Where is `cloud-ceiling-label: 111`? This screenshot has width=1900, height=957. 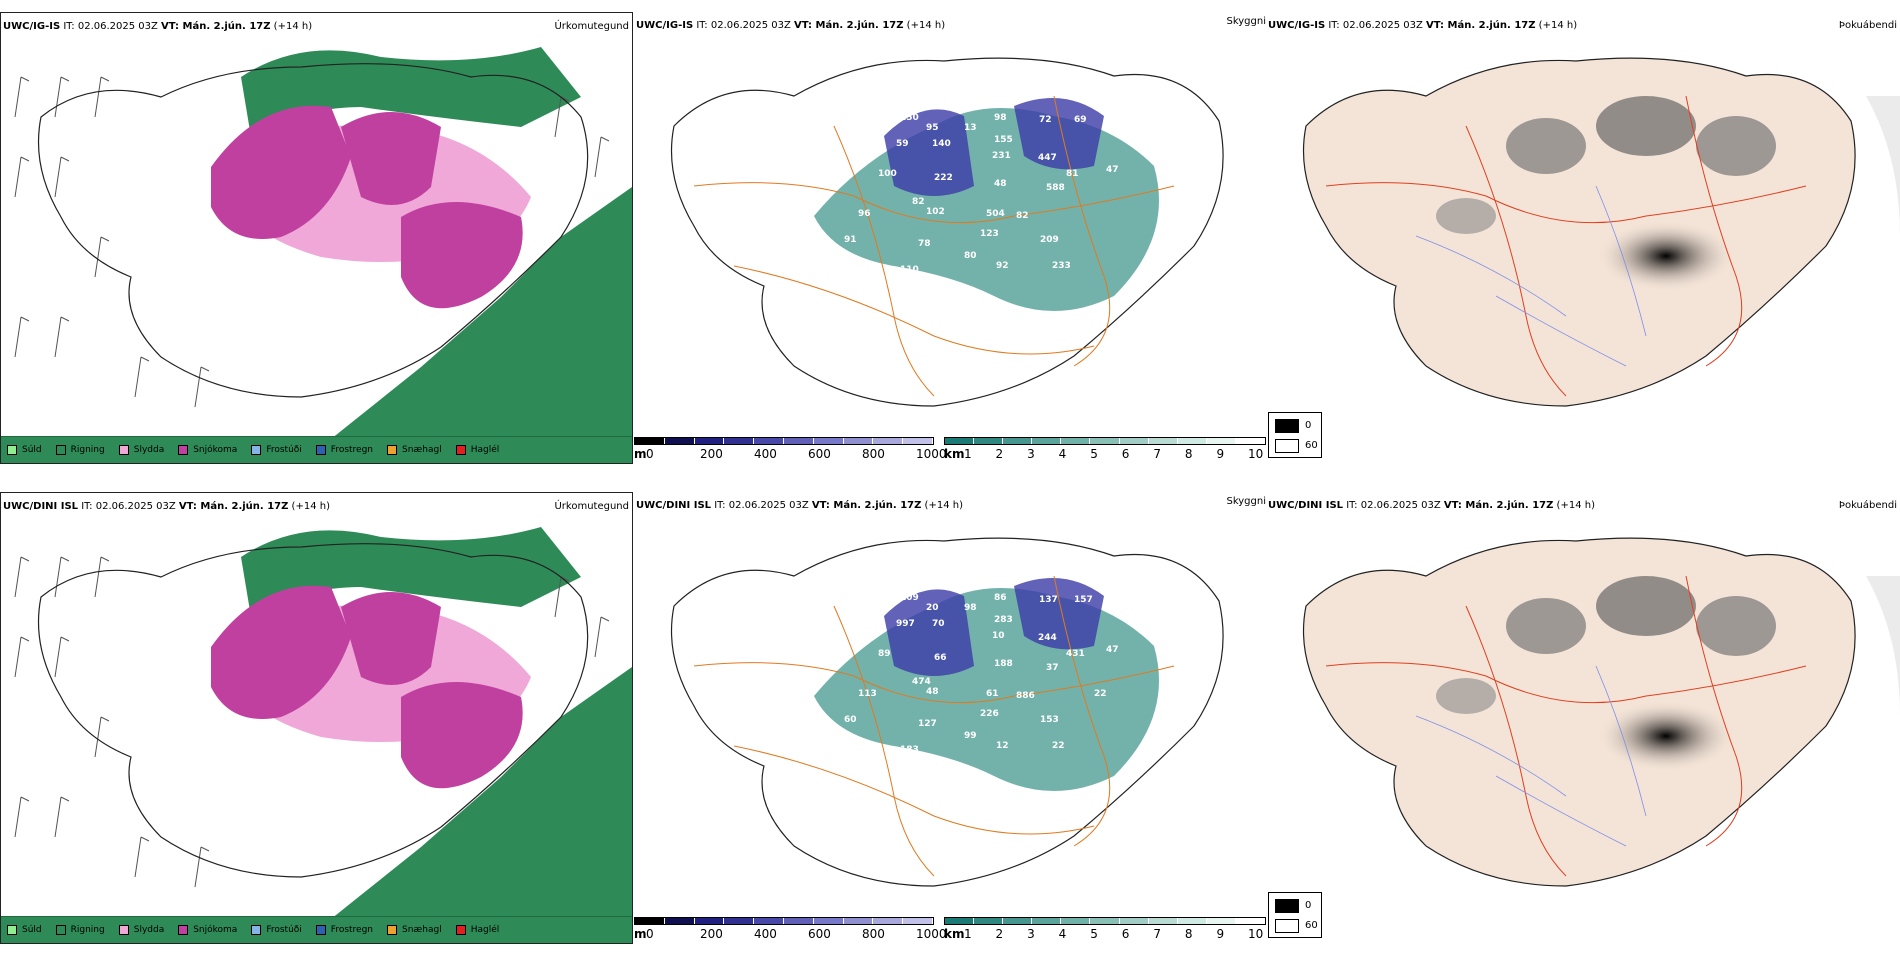
cloud-ceiling-label: 111 is located at coordinates (839, 736).